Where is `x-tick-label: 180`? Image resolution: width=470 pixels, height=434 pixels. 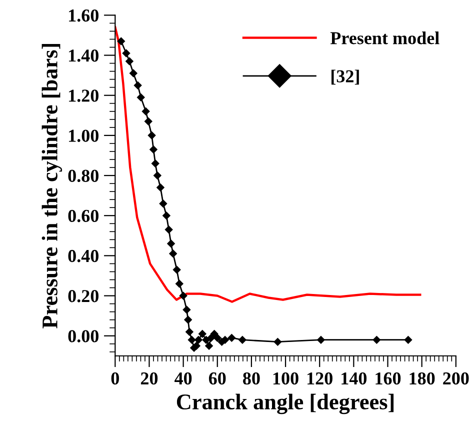
x-tick-label: 180 is located at coordinates (422, 378).